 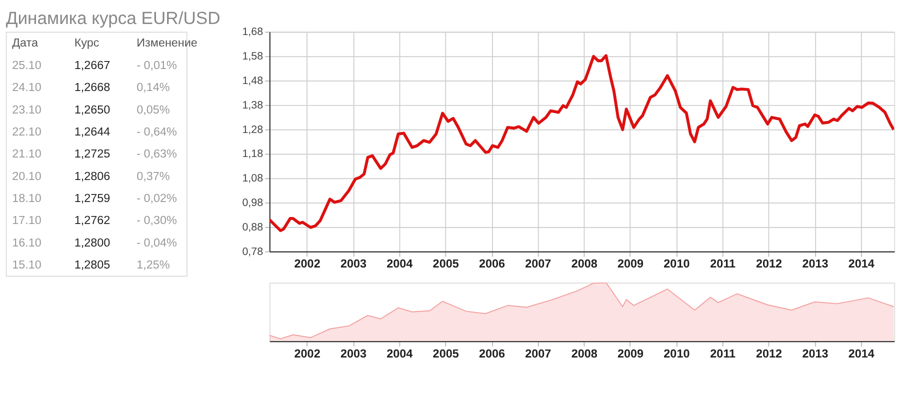 What do you see at coordinates (92, 265) in the screenshot?
I see `text: 1,2805` at bounding box center [92, 265].